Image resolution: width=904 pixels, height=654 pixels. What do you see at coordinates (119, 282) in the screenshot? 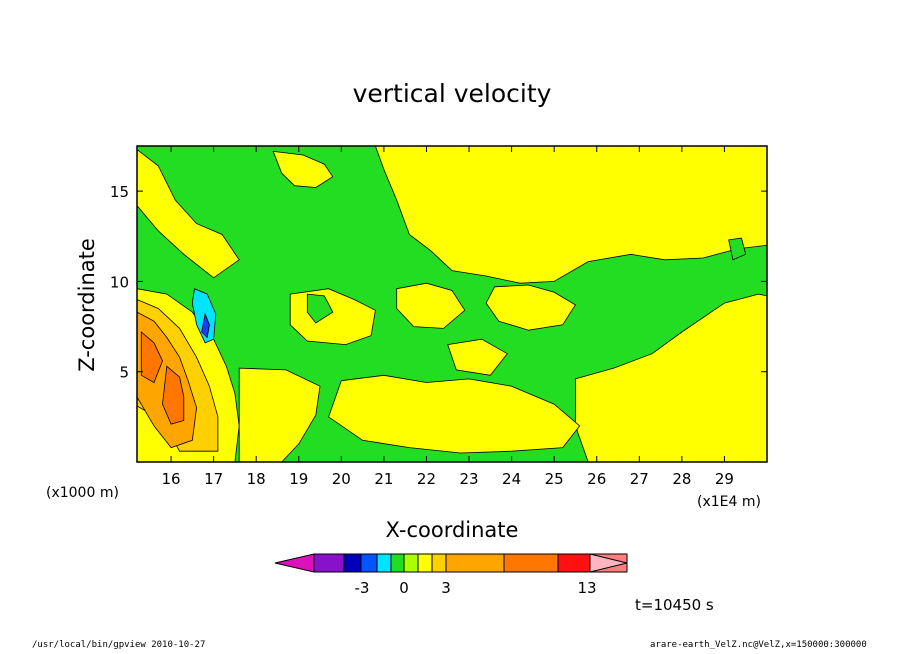
I see `y-tick-label: 10` at bounding box center [119, 282].